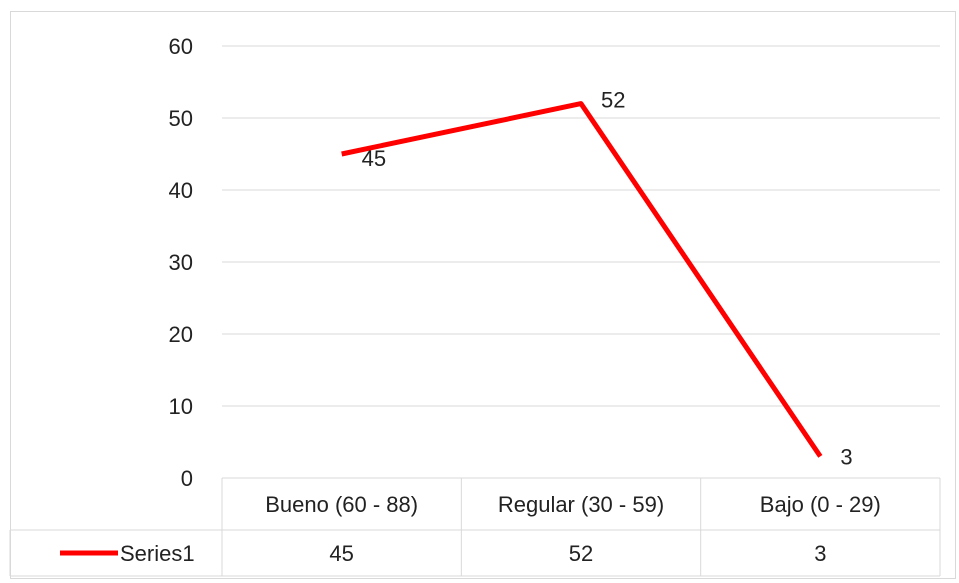  I want to click on y-tick-label: 10, so click(181, 406).